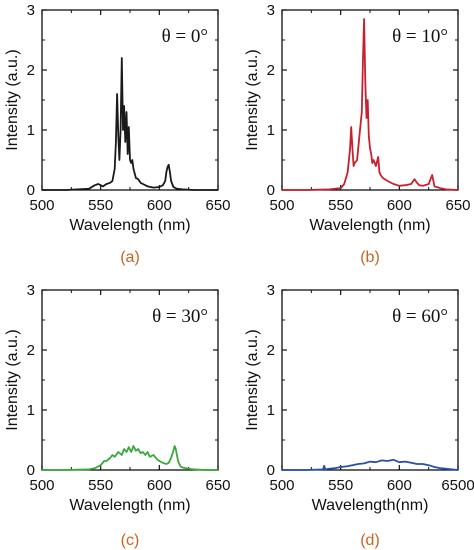 The width and height of the screenshot is (474, 550). I want to click on panel-label: (a), so click(130, 257).